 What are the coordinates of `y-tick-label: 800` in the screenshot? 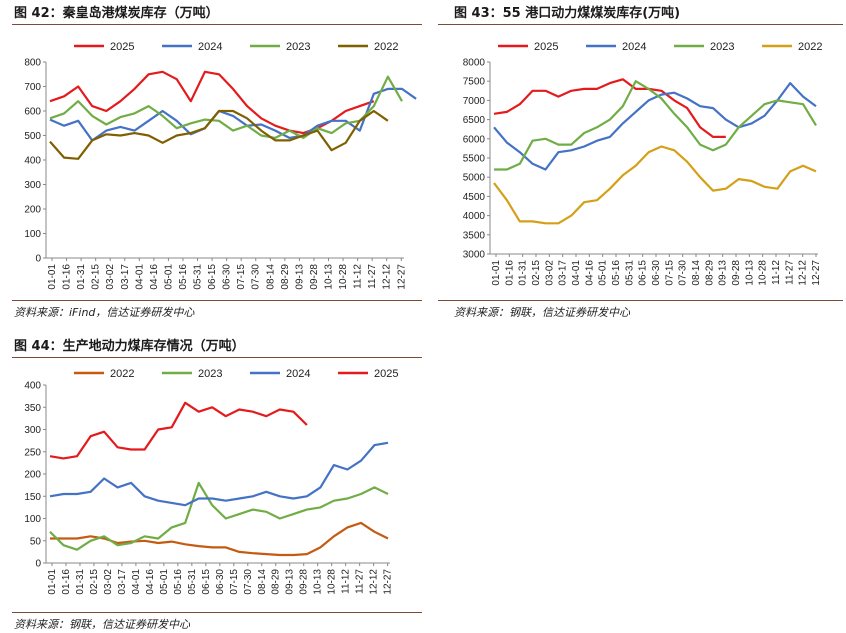 It's located at (32, 63).